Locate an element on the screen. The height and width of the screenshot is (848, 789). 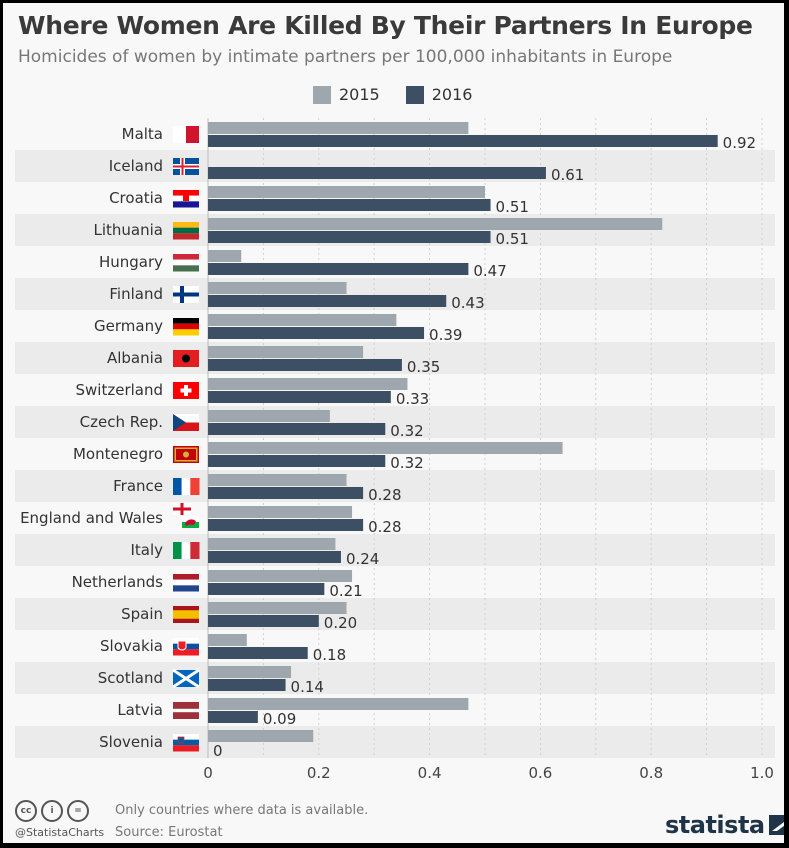
bar-row-slovakia: Slovakia 0.18 is located at coordinates (223, 649).